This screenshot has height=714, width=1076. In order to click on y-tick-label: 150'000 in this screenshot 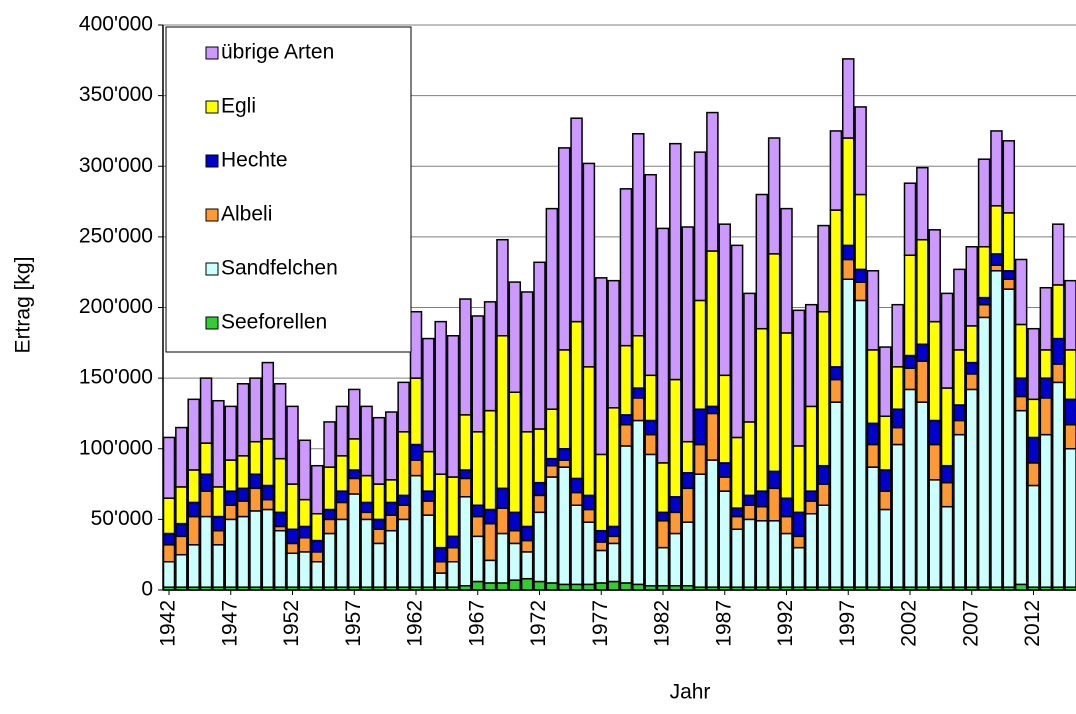, I will do `click(116, 377)`.